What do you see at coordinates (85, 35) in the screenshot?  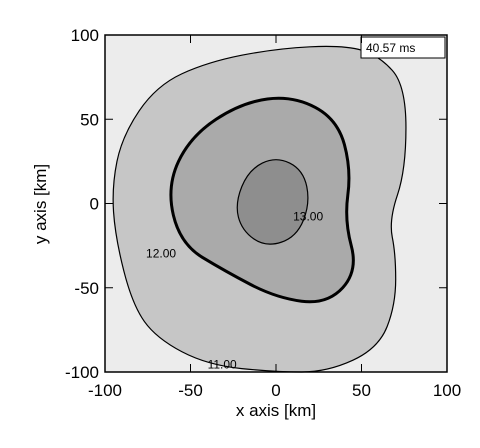 I see `y-tick-label: 100` at bounding box center [85, 35].